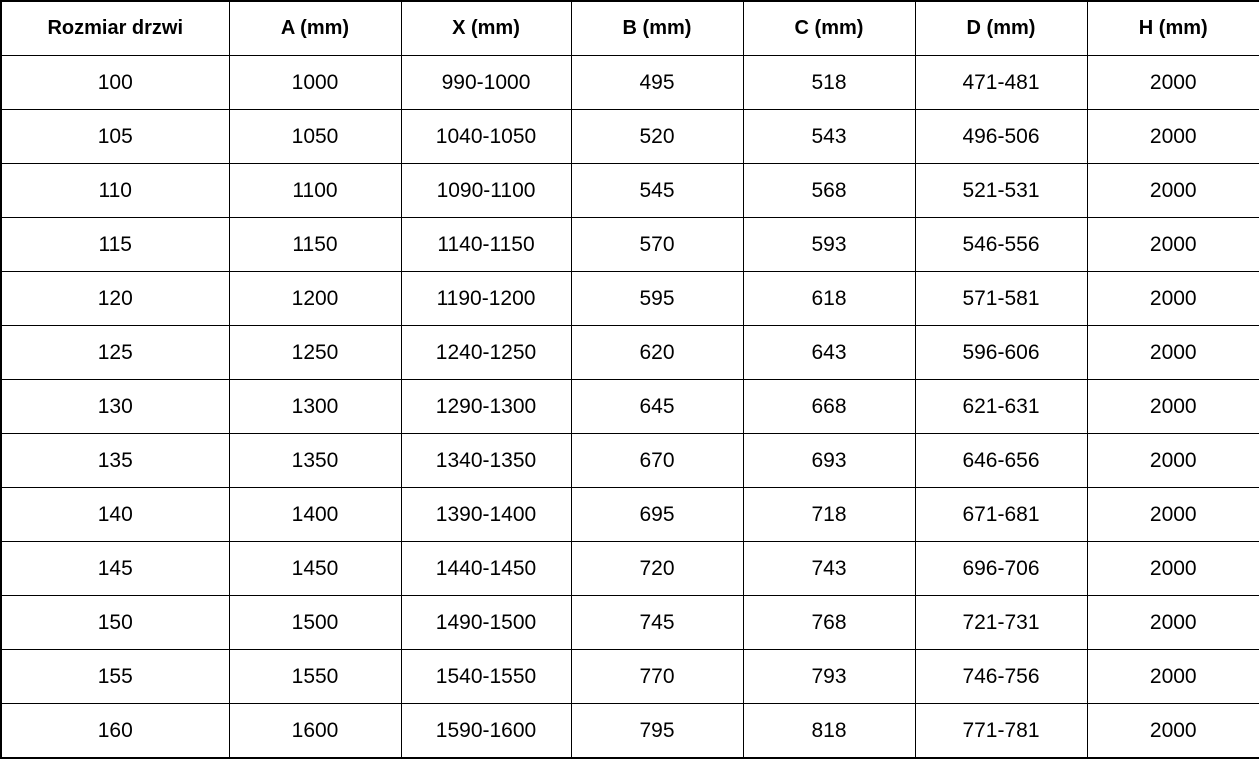  Describe the element at coordinates (115, 460) in the screenshot. I see `table-cell: 135` at that location.